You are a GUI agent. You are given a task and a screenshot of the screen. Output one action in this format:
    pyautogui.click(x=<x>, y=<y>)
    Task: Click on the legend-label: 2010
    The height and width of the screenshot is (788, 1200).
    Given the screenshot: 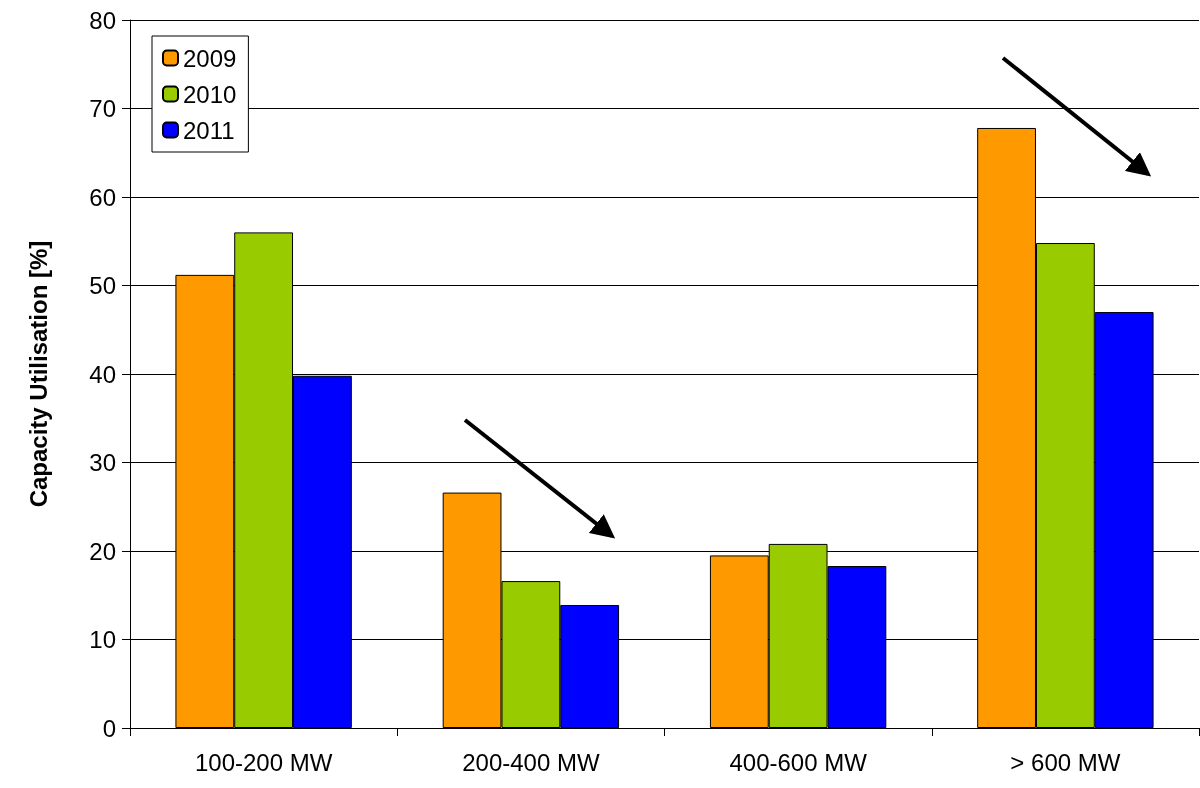 What is the action you would take?
    pyautogui.click(x=210, y=94)
    